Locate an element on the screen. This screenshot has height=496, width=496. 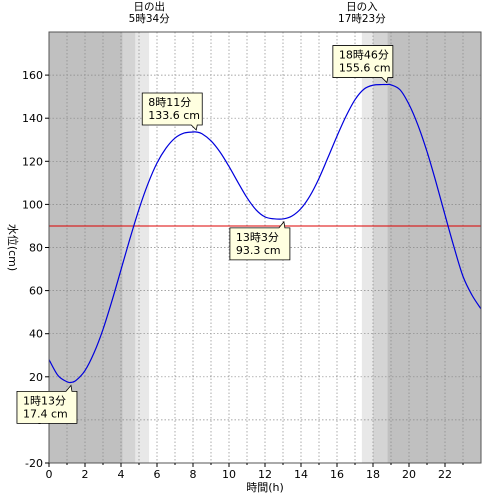
x-tick-label: 10 is located at coordinates (229, 474).